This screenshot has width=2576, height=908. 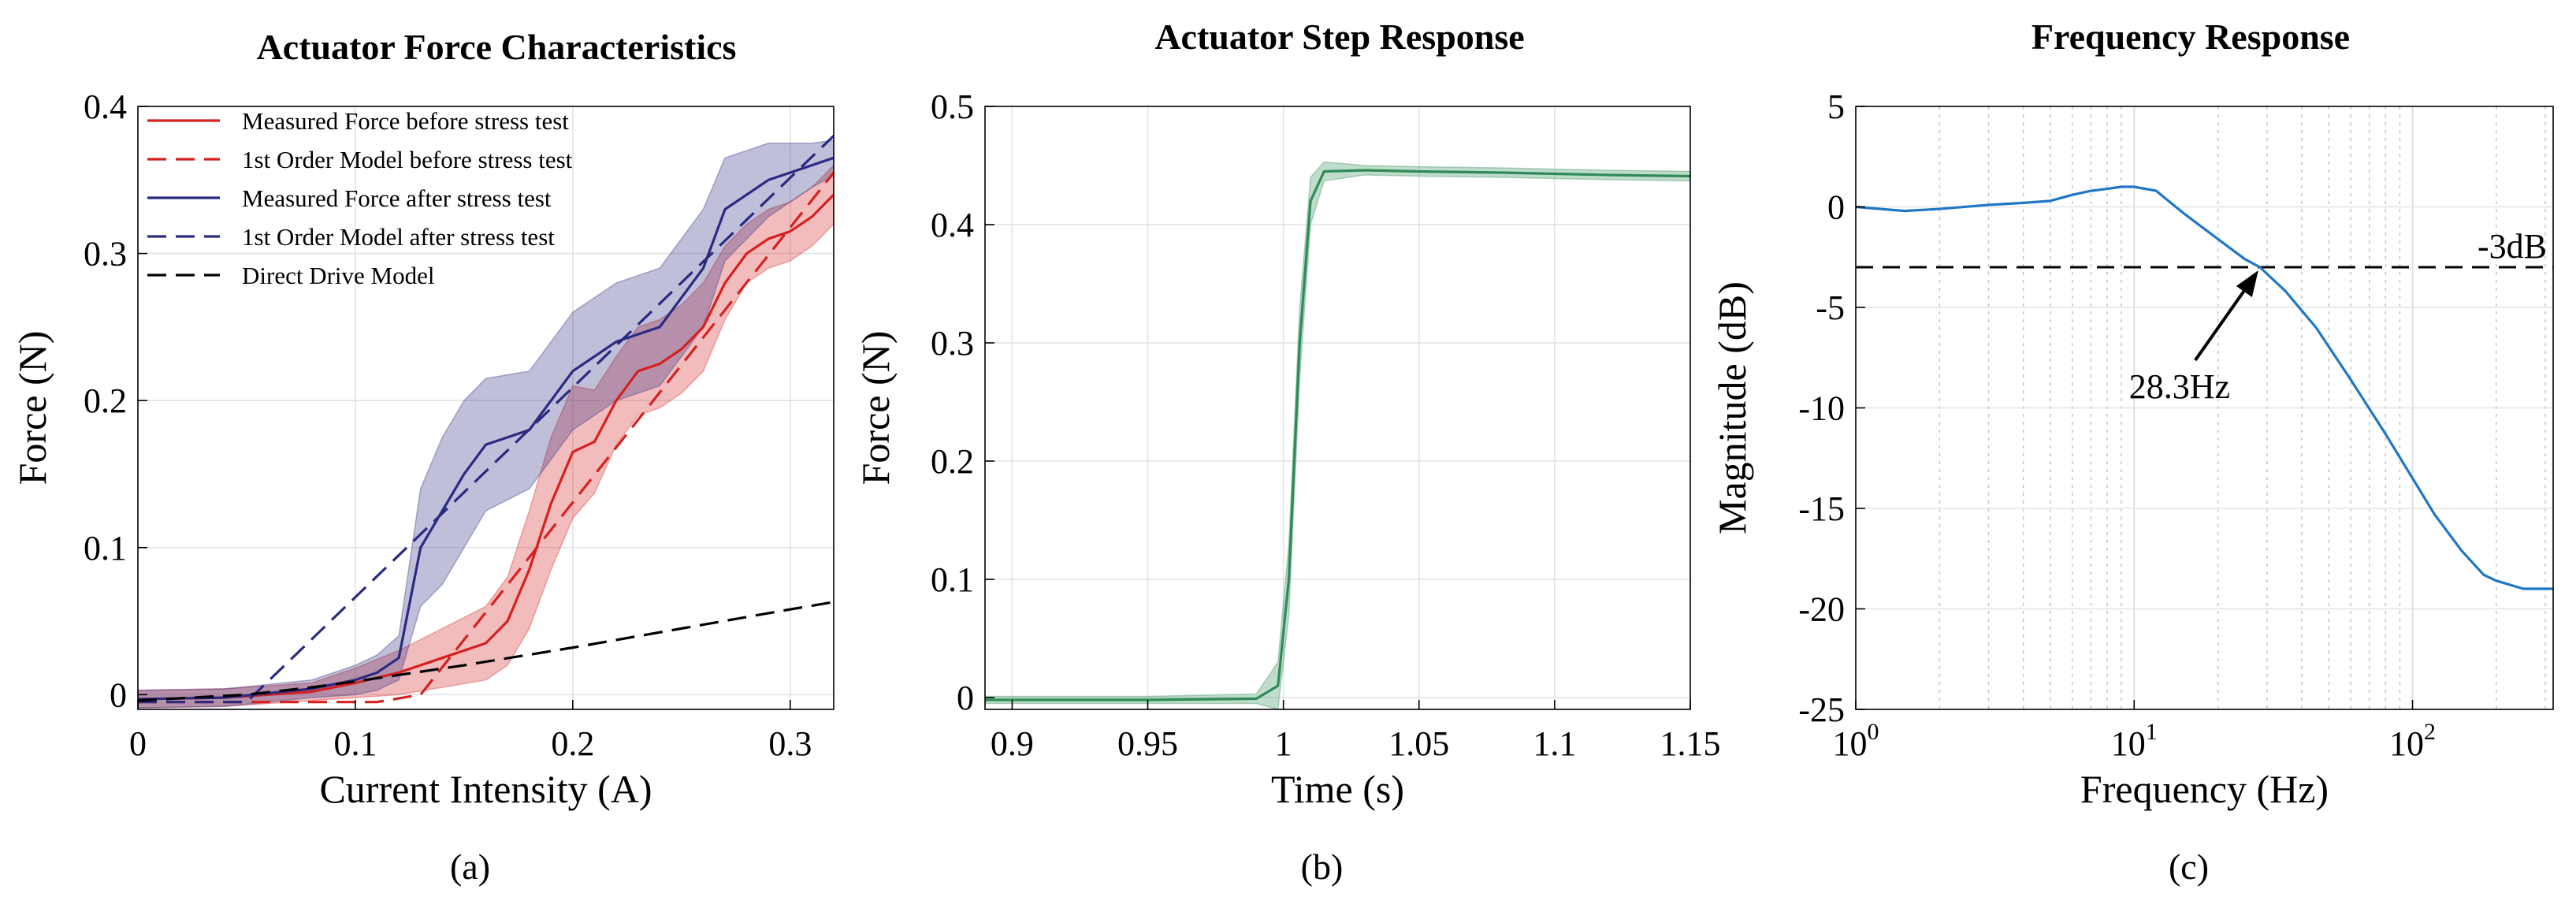 I want to click on y-axis-label: Magnitude (dB), so click(x=1732, y=407).